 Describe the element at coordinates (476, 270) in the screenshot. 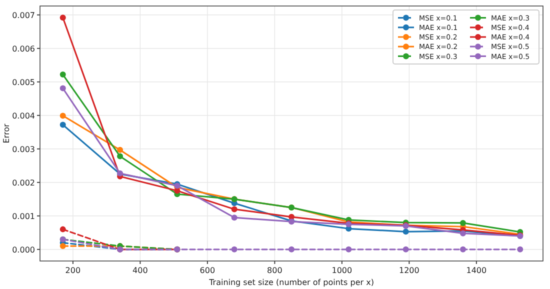

I see `x-tick-label: 1400` at that location.